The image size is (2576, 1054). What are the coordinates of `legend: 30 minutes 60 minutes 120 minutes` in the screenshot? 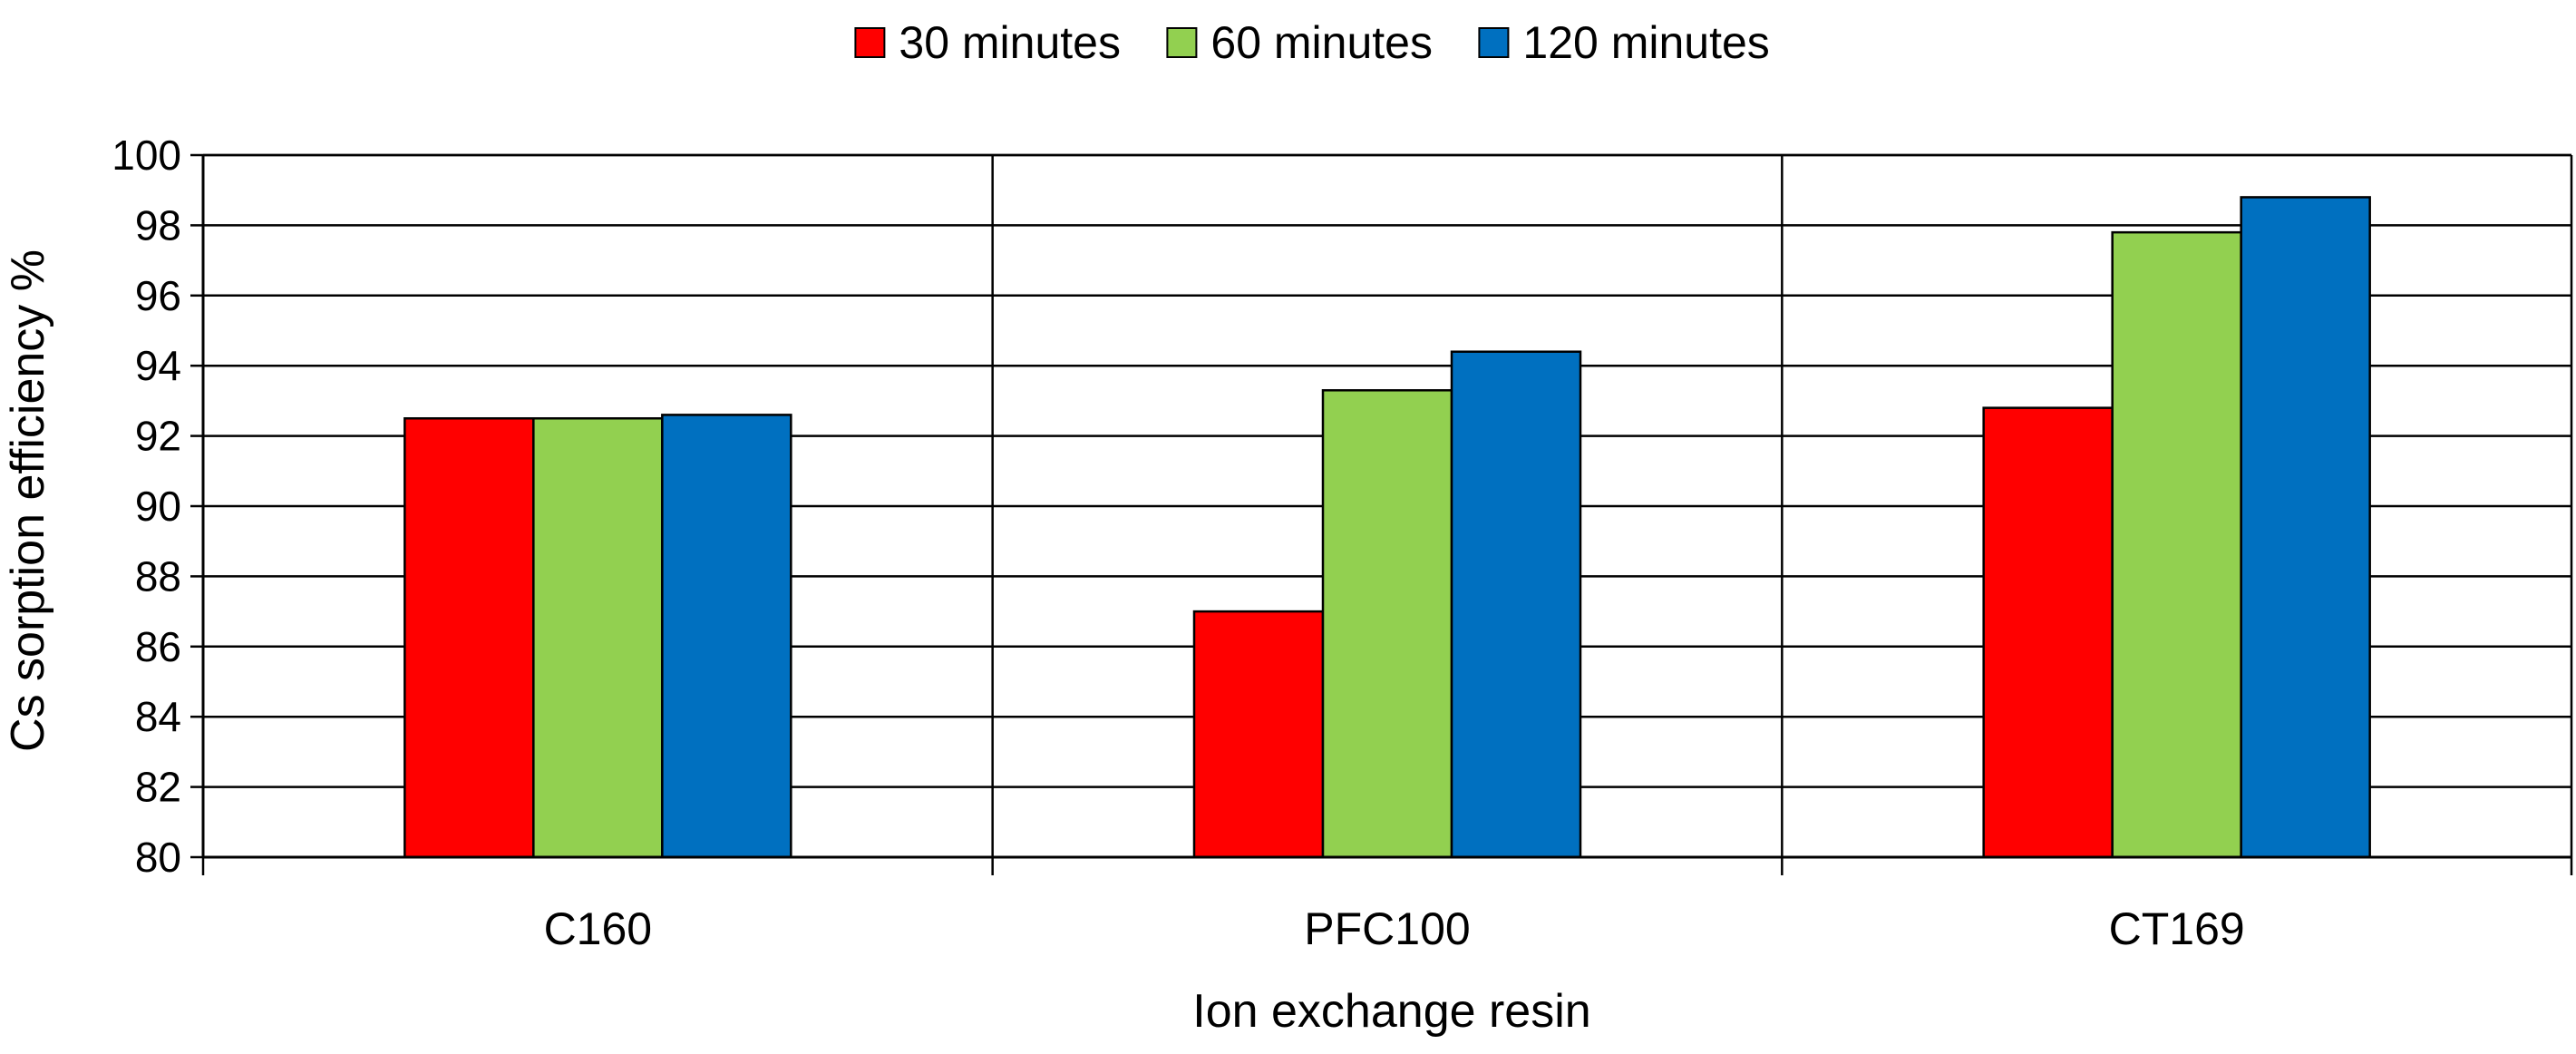 It's located at (1312, 42).